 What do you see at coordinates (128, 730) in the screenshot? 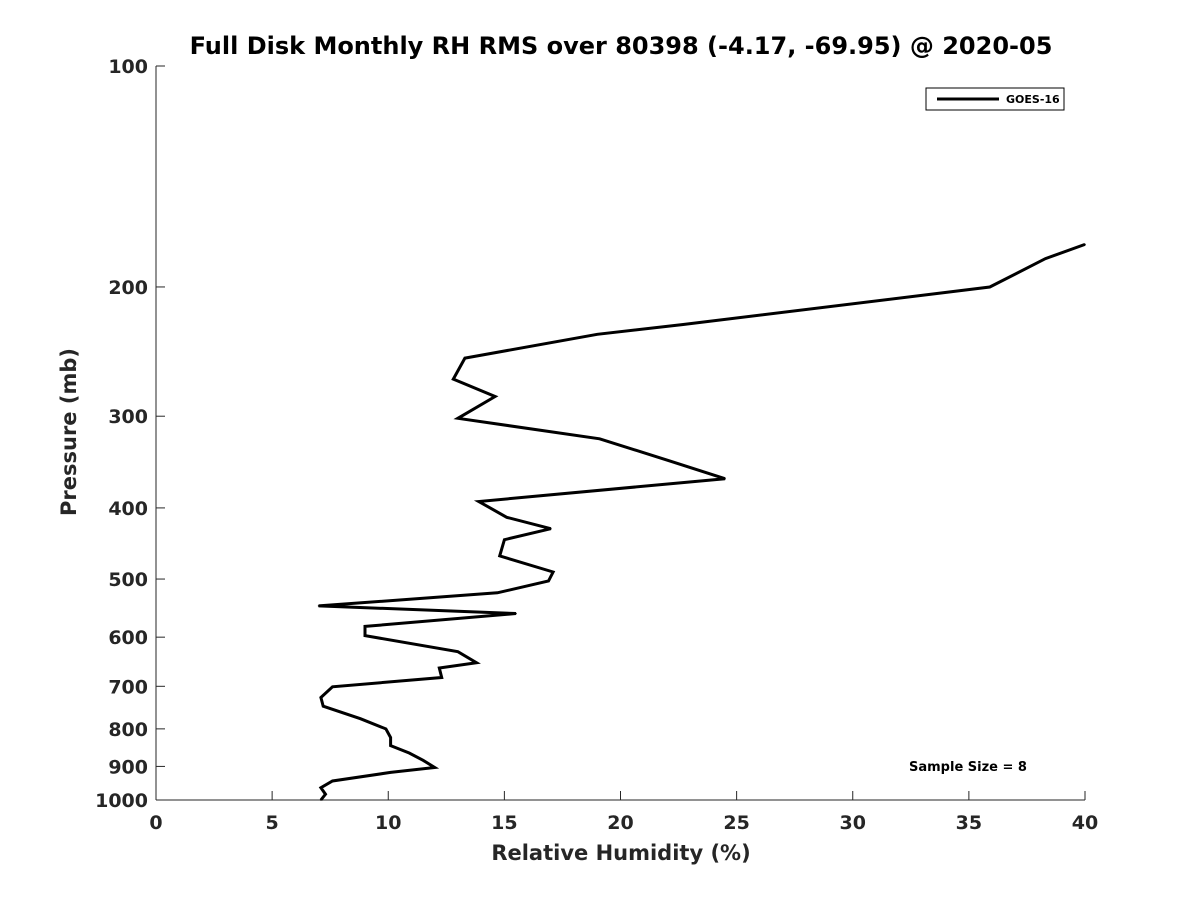
I see `y-tick-label: 800` at bounding box center [128, 730].